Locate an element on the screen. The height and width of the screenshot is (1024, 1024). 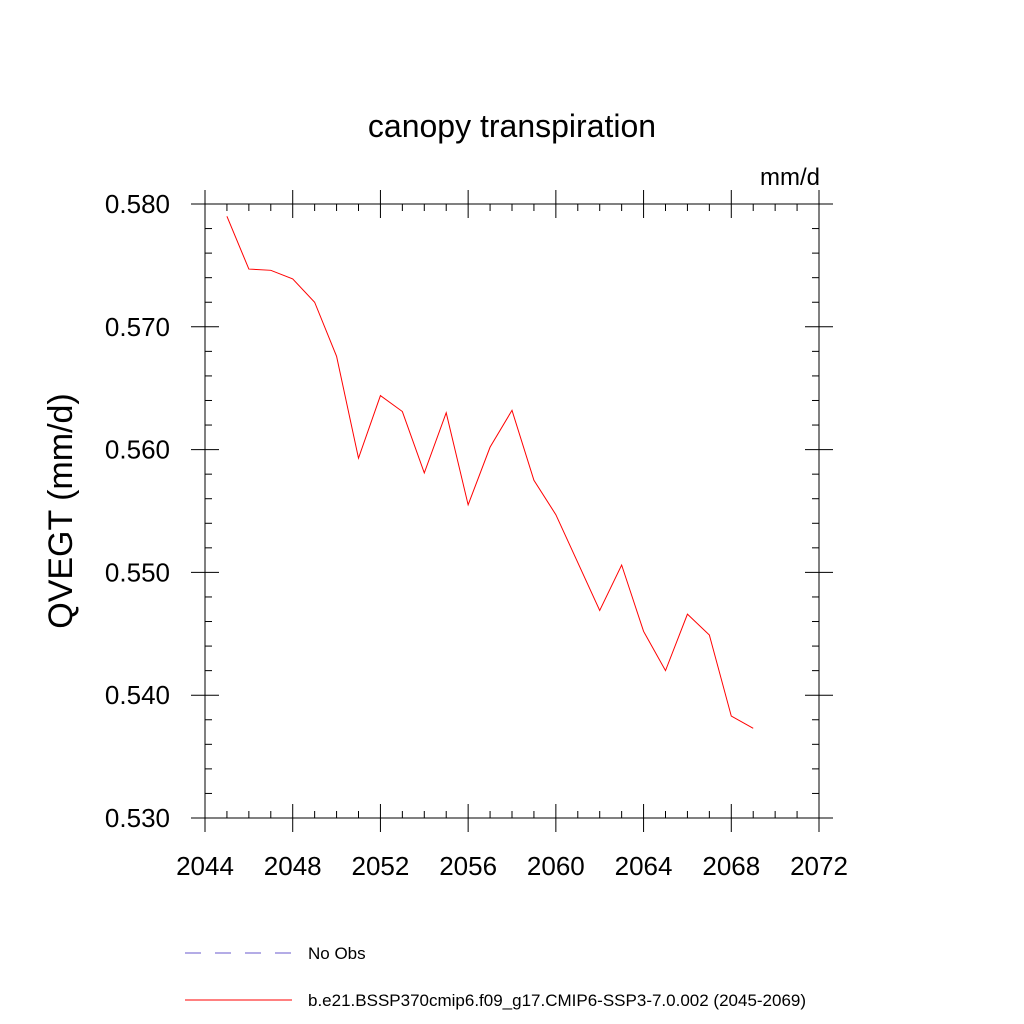
chart-title: canopy transpiration is located at coordinates (512, 126).